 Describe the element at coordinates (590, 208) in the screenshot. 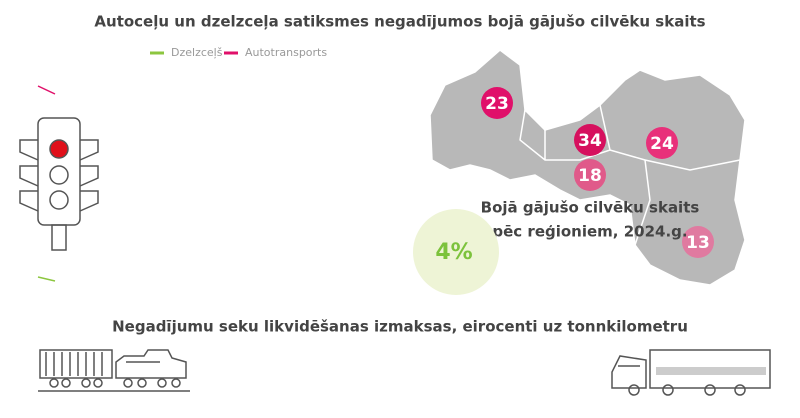

I see `map-caption: Bojā gājušo cilvēku skaits` at that location.